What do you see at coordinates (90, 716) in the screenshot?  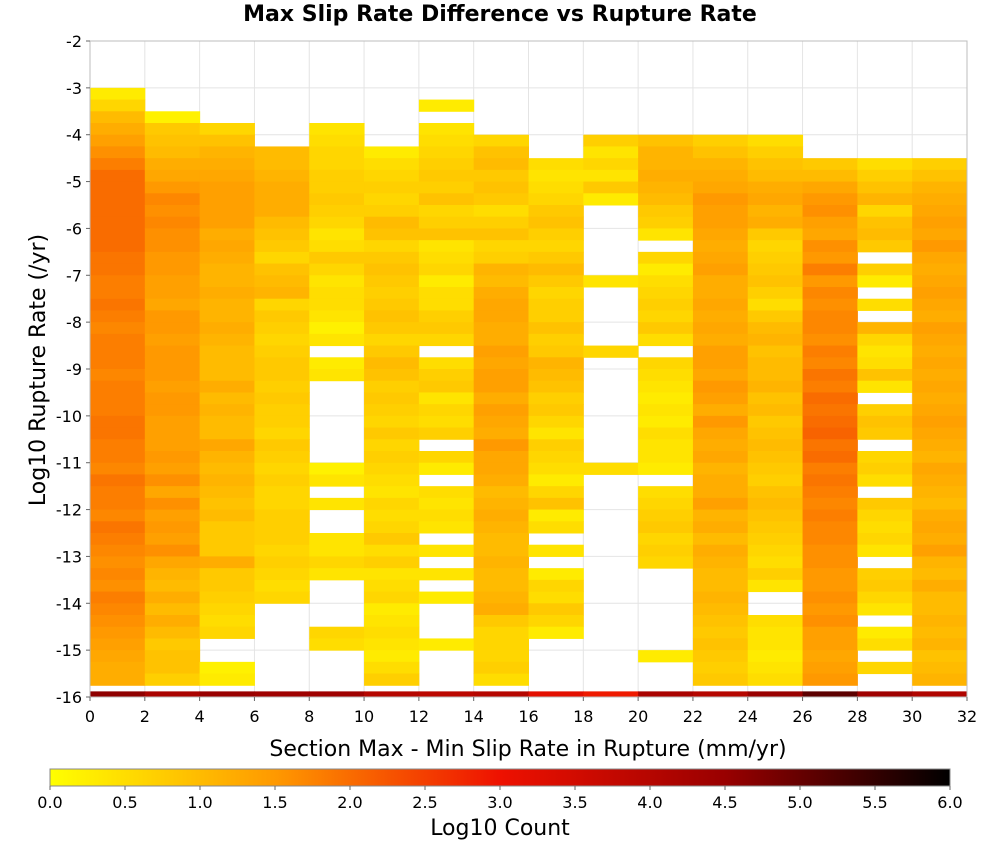 I see `x-tick-label: 0` at bounding box center [90, 716].